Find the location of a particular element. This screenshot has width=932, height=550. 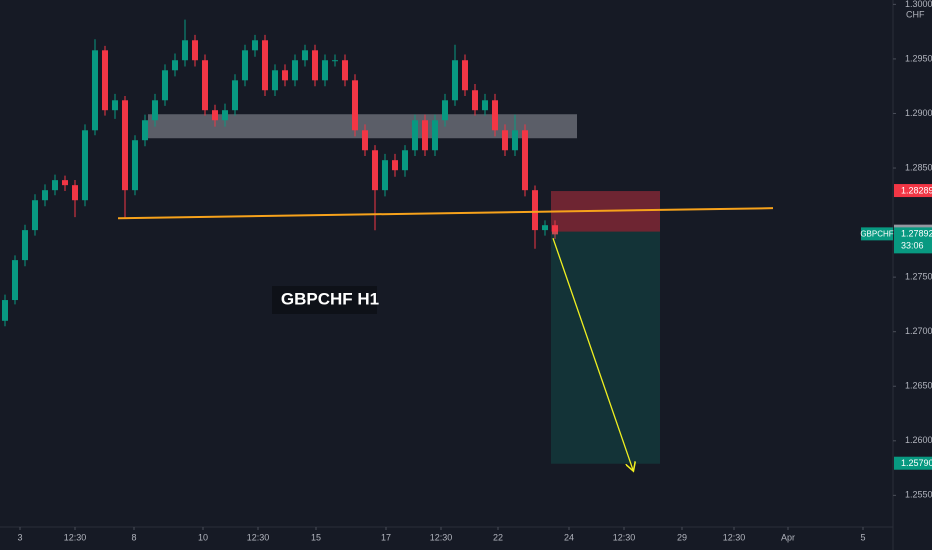

price-tag-label: 1.28289 is located at coordinates (916, 190).